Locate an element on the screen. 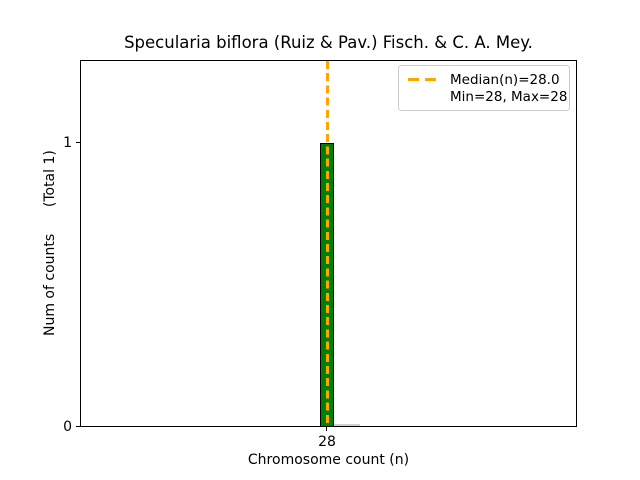  legend-row-minmax: Min=28, Max=28 is located at coordinates (487, 96).